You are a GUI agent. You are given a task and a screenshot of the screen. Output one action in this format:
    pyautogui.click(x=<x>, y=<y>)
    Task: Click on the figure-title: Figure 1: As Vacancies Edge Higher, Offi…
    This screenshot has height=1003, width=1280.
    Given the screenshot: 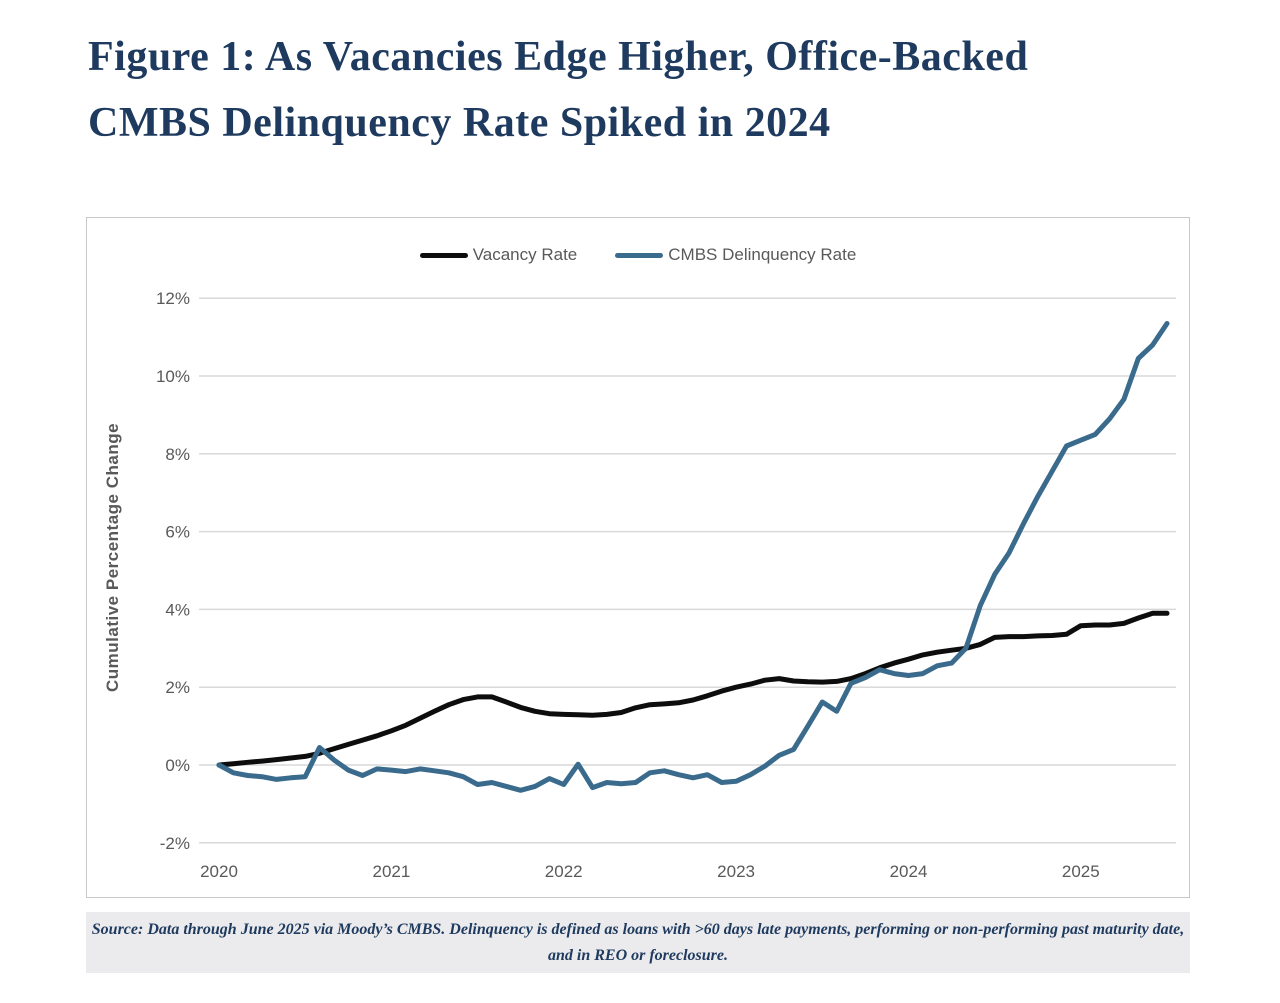 What is the action you would take?
    pyautogui.click(x=648, y=90)
    